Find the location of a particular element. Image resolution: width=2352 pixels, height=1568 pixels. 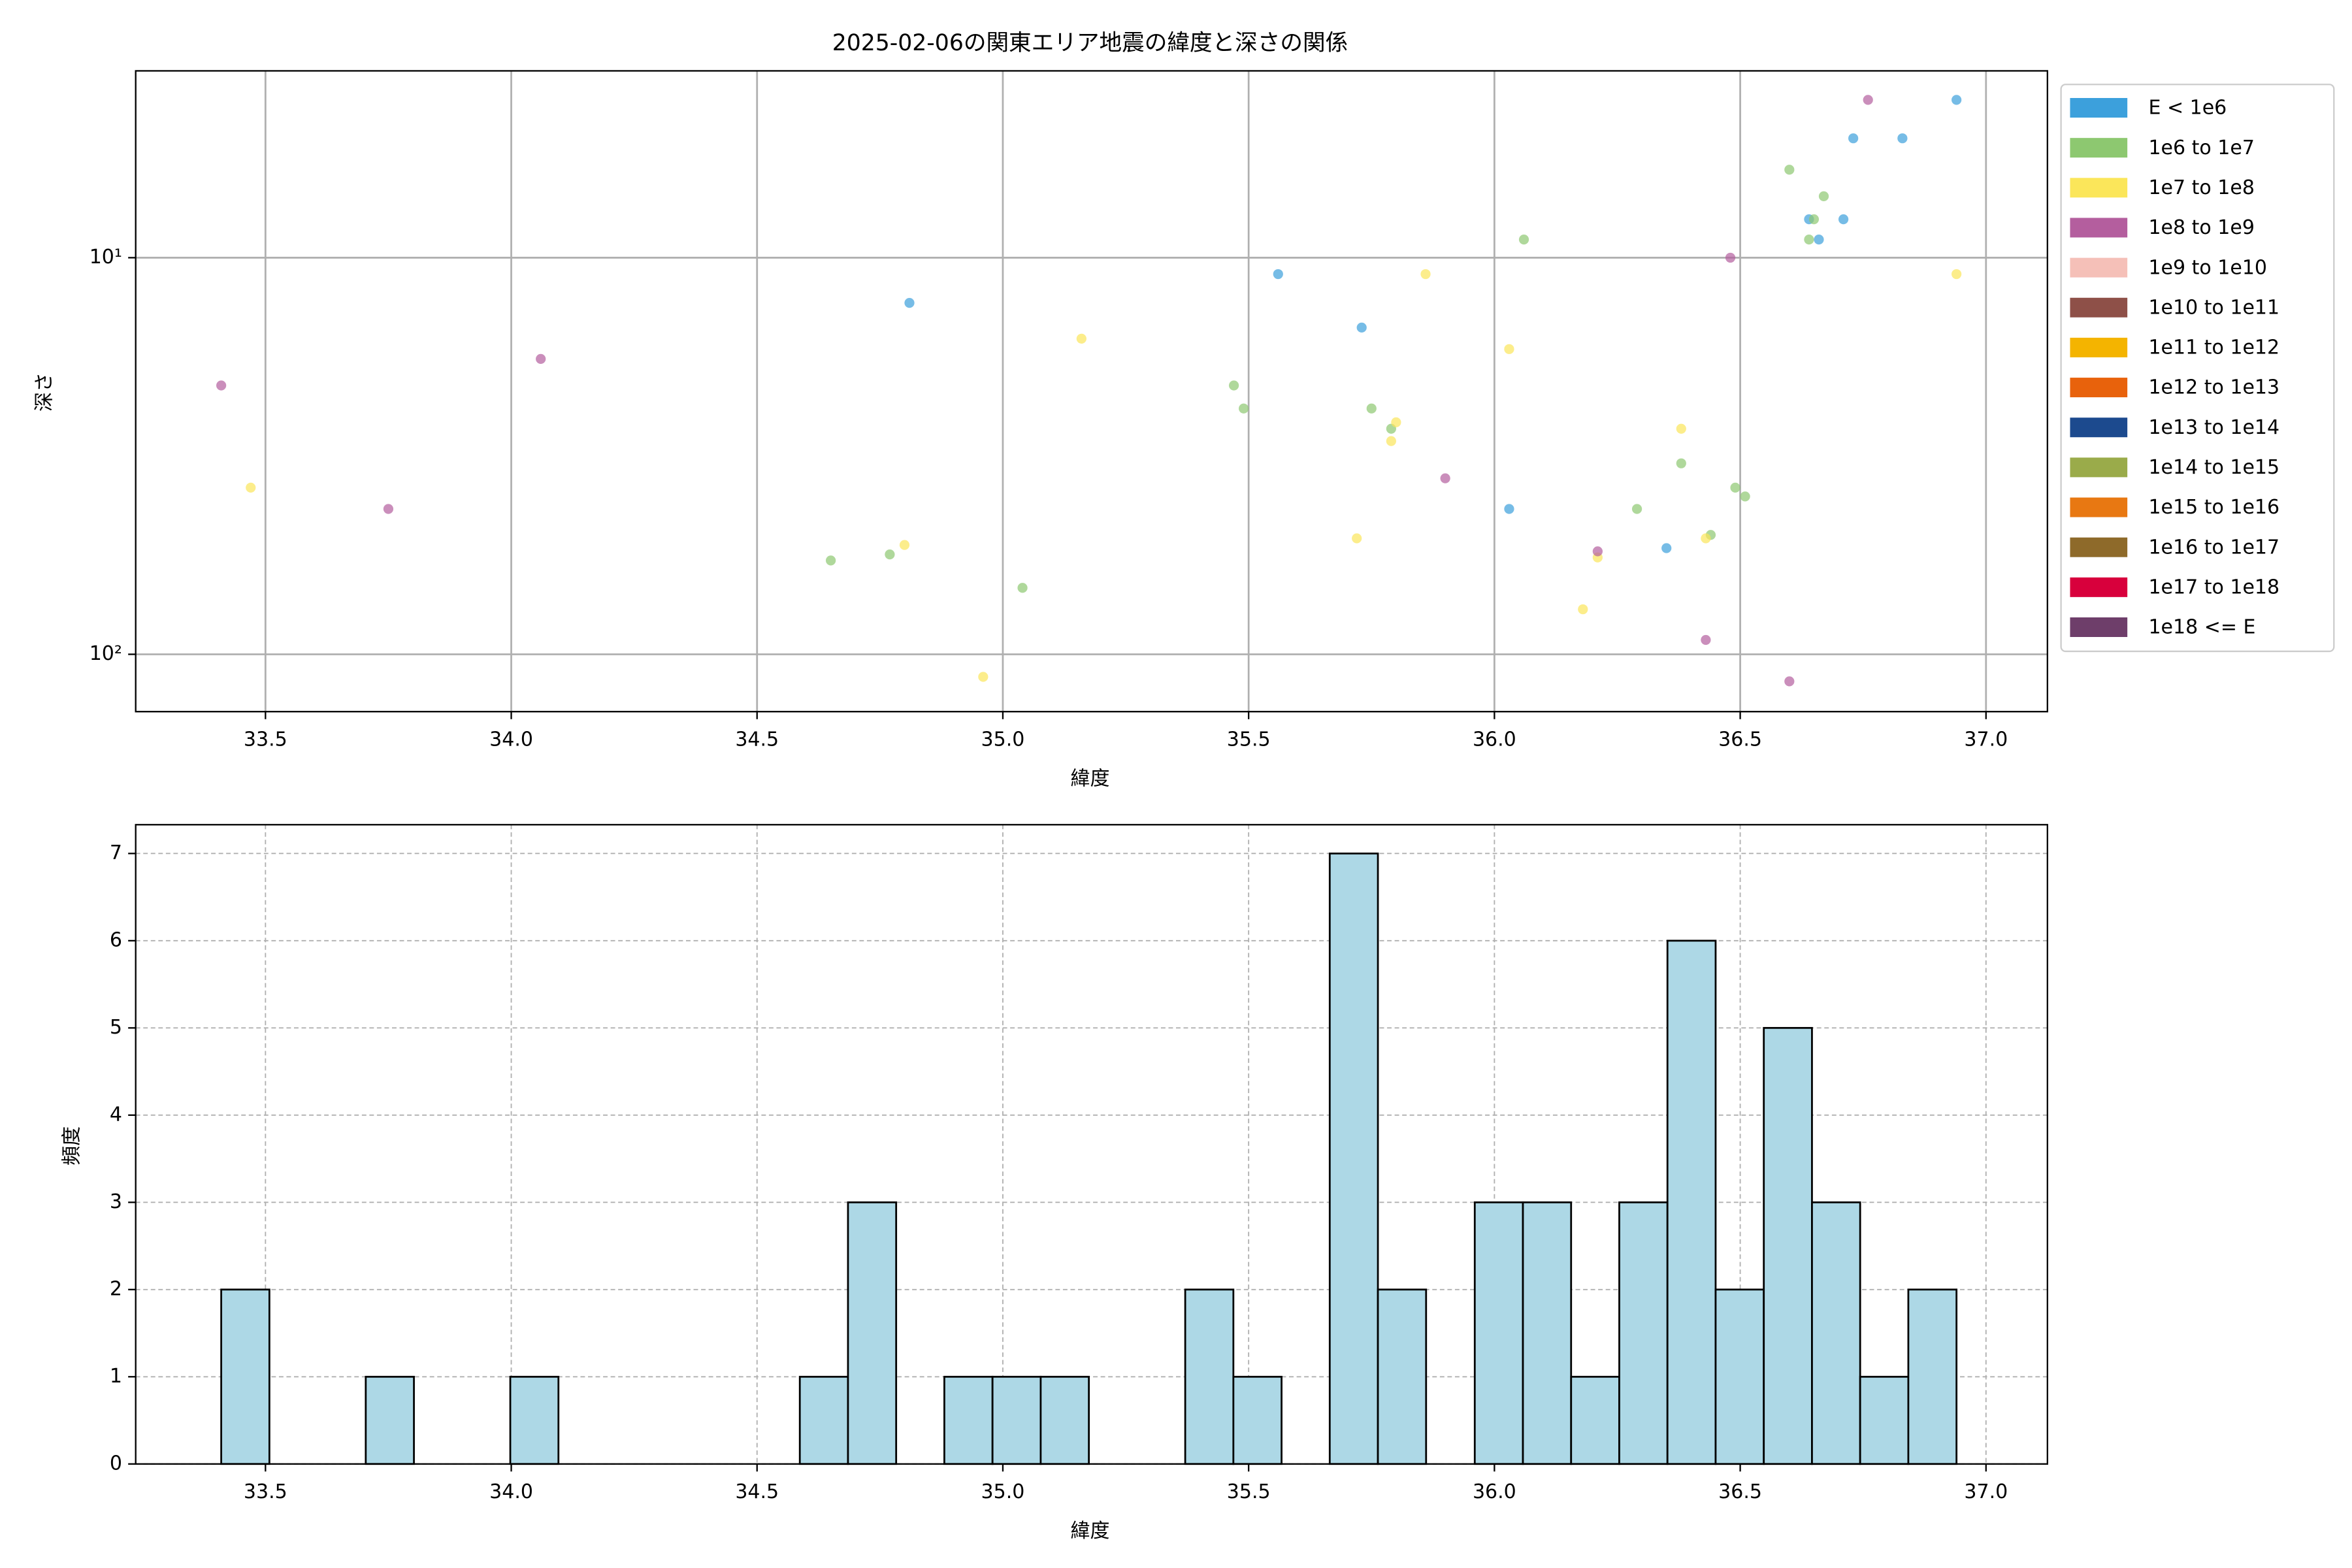

legend-label: 1e16 to 1e17 is located at coordinates (2213, 547).